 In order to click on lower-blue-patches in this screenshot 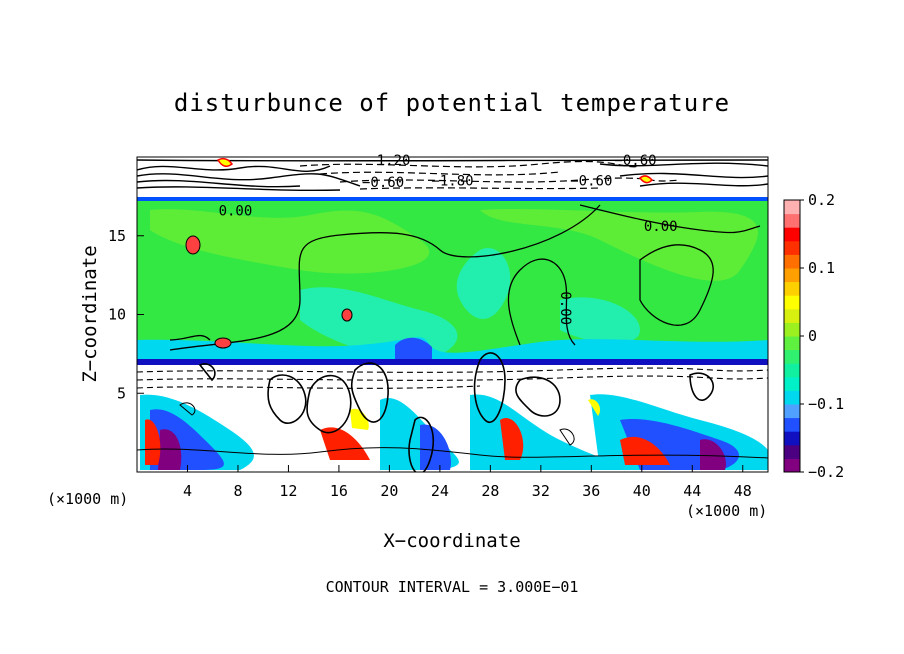, I will do `click(444, 439)`.